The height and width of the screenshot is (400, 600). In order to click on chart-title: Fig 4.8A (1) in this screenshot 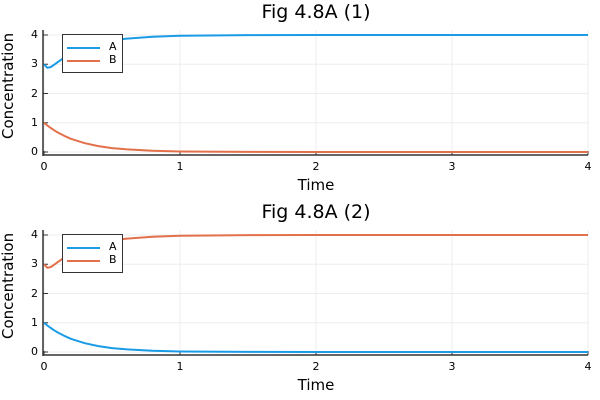, I will do `click(316, 12)`.